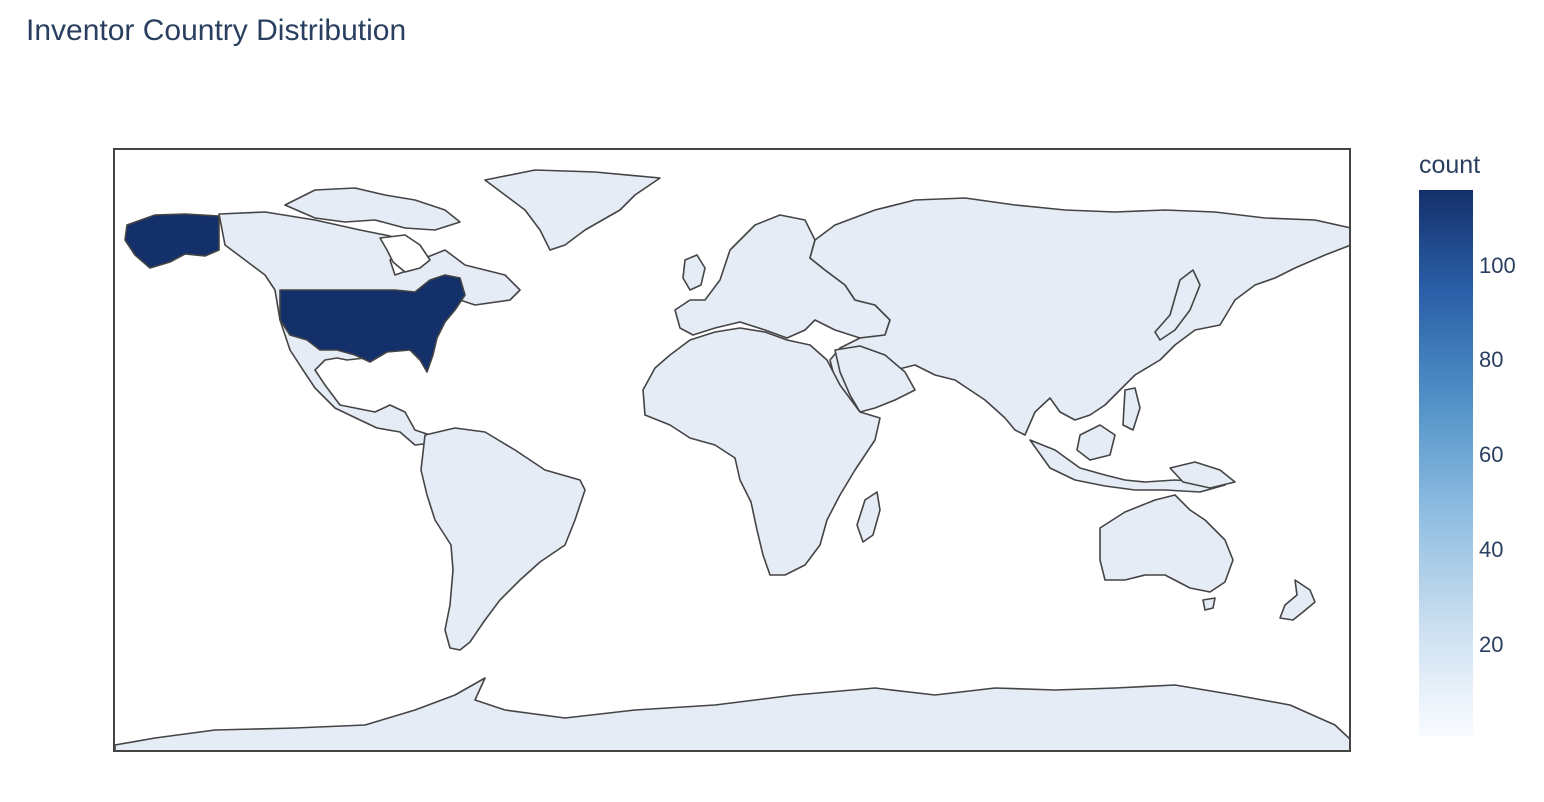  Describe the element at coordinates (1491, 549) in the screenshot. I see `colorbar-tick-40: 40` at that location.